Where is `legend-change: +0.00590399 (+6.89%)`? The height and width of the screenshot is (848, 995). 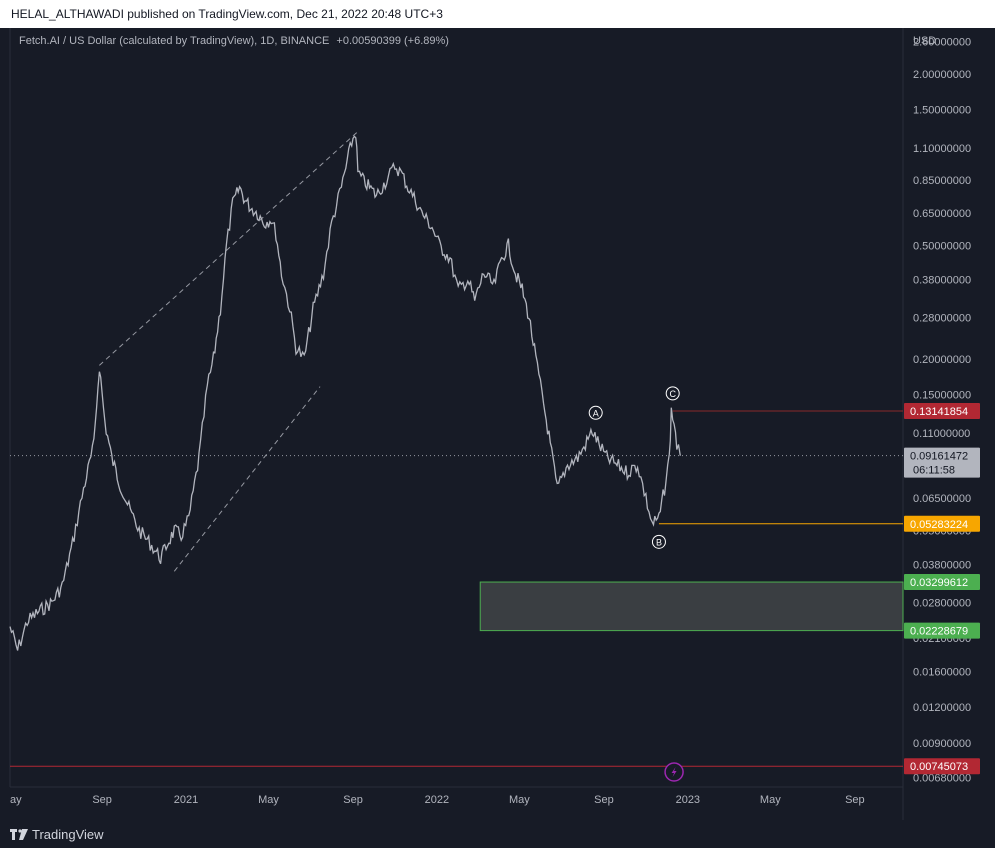
legend-change: +0.00590399 (+6.89%) is located at coordinates (392, 41).